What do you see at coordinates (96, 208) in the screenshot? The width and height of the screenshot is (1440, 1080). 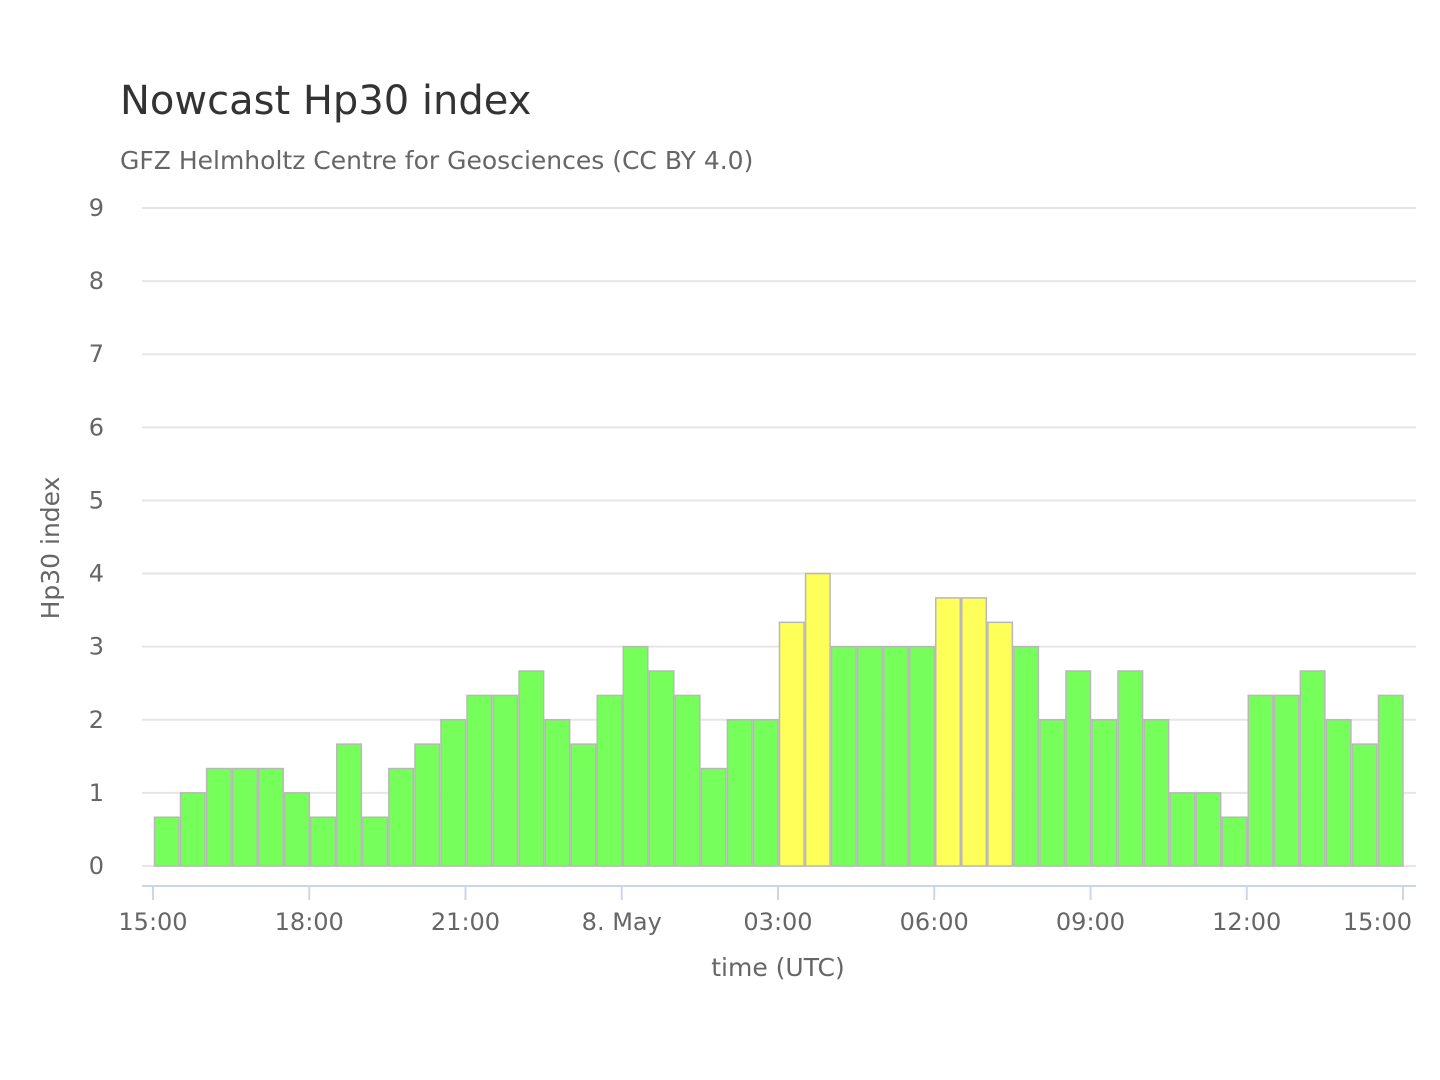 I see `y-tick-label: 9` at bounding box center [96, 208].